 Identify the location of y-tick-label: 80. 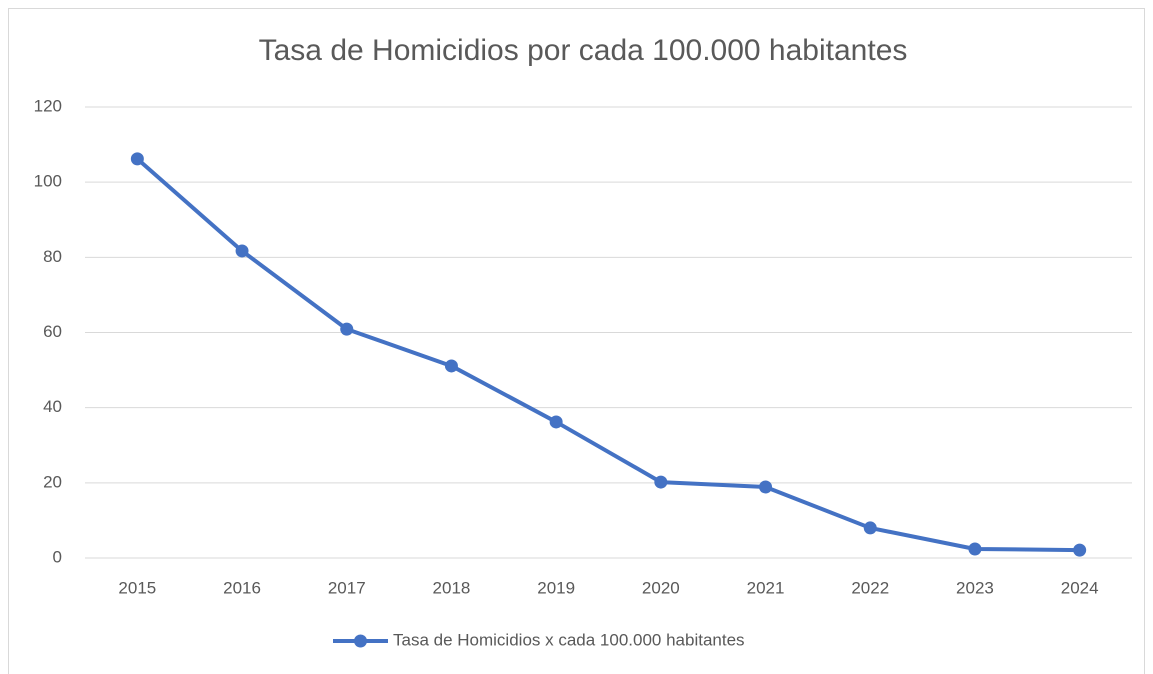
(52, 256).